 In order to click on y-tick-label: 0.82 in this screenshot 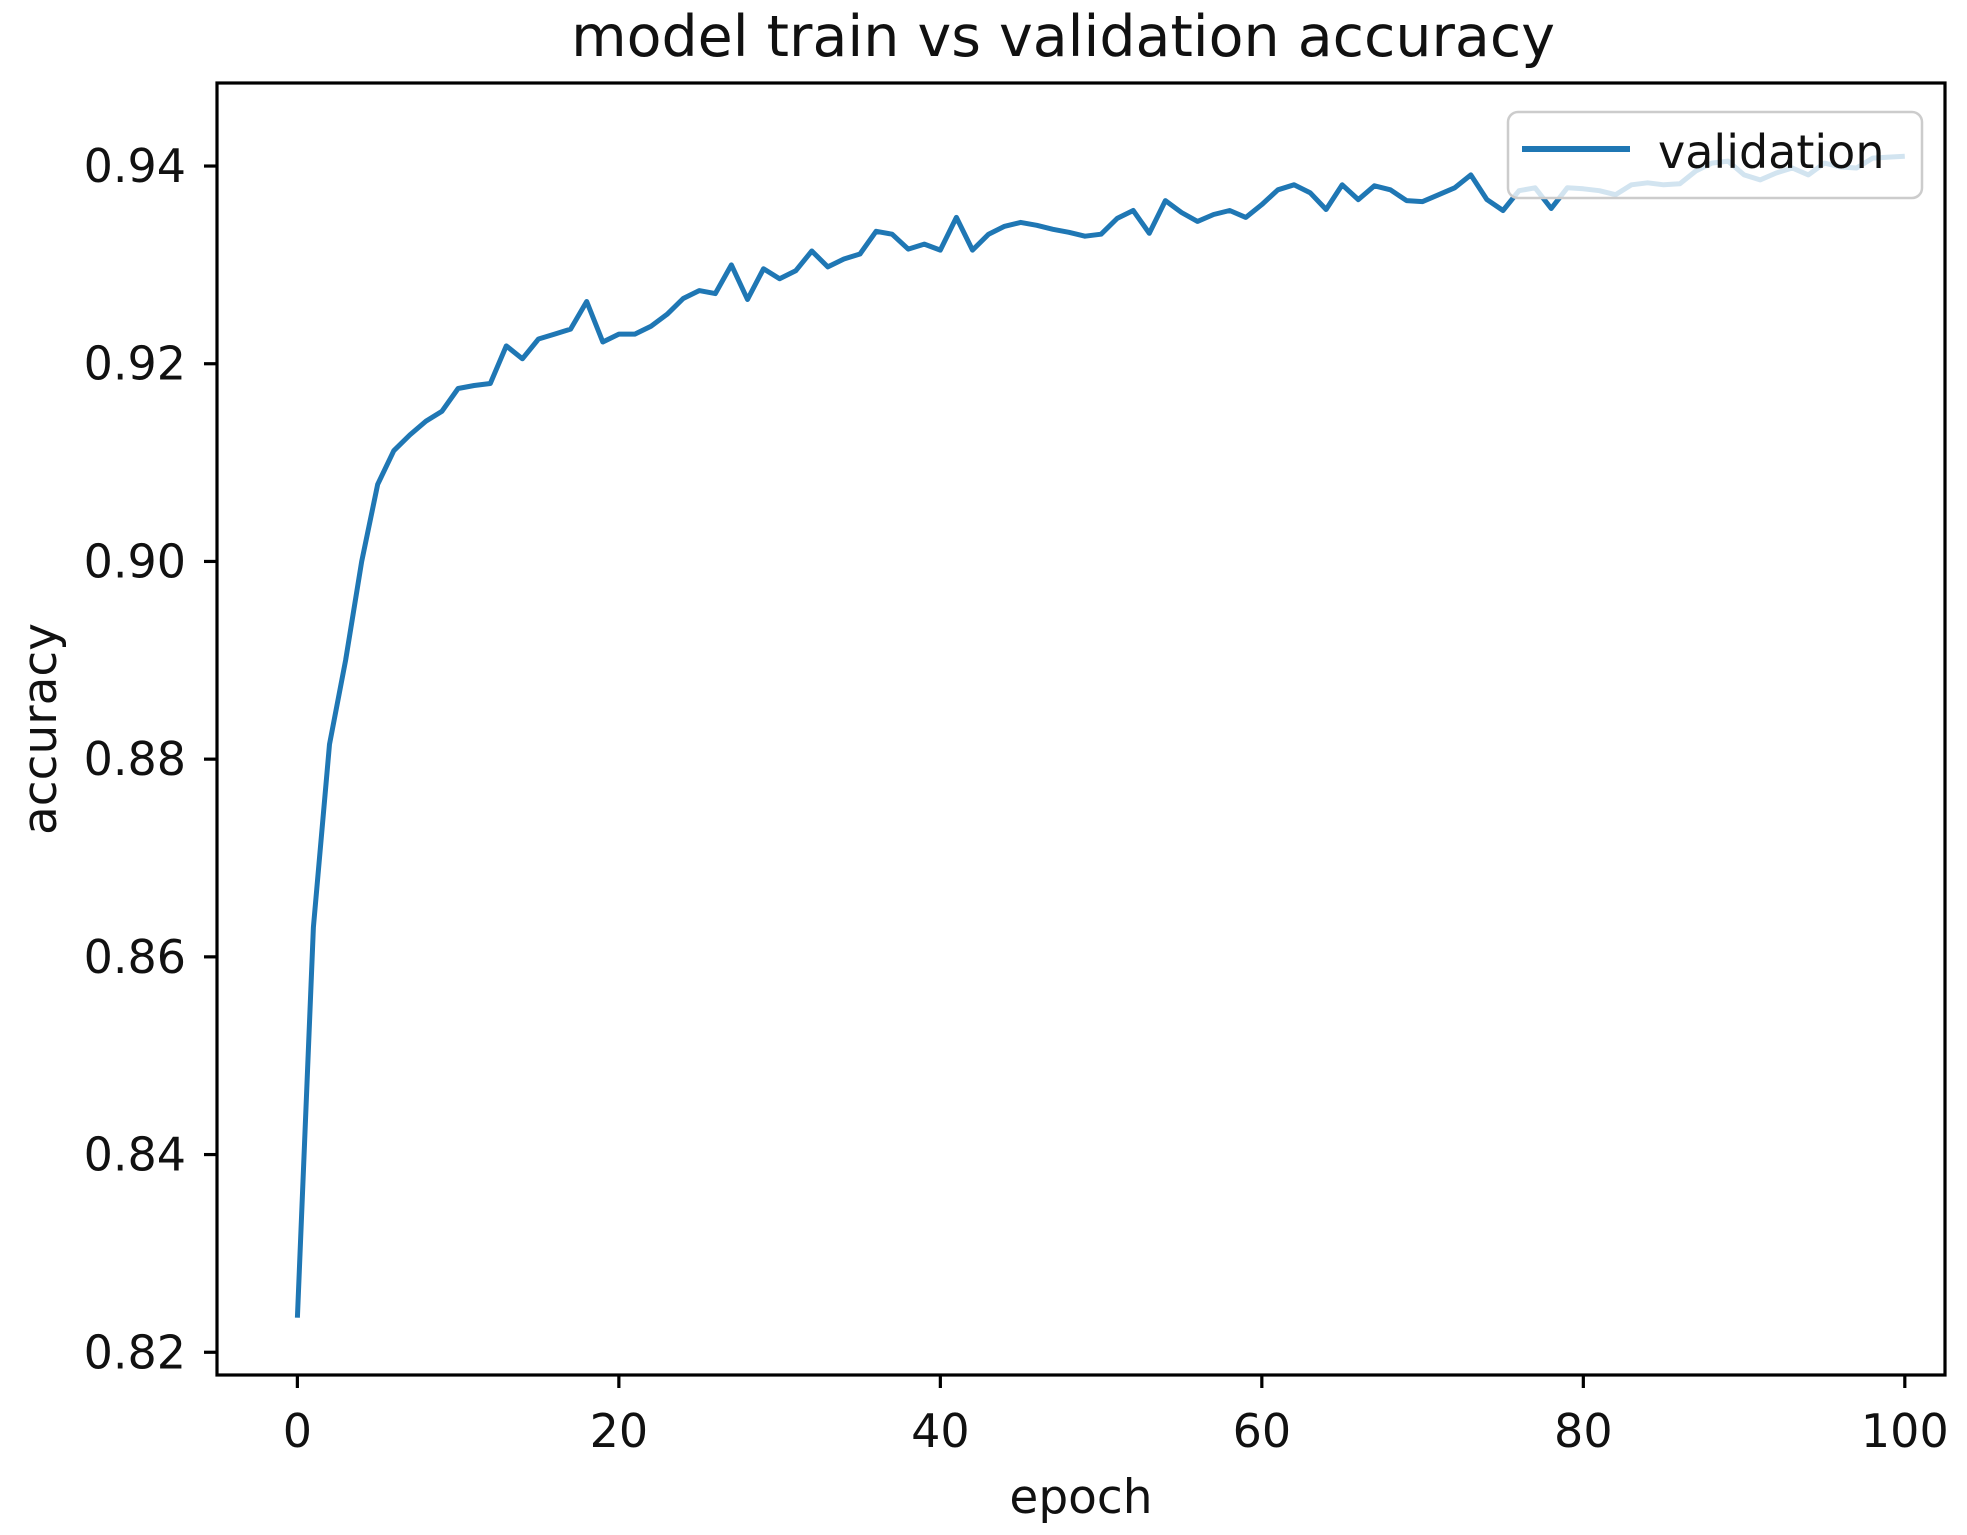, I will do `click(135, 1352)`.